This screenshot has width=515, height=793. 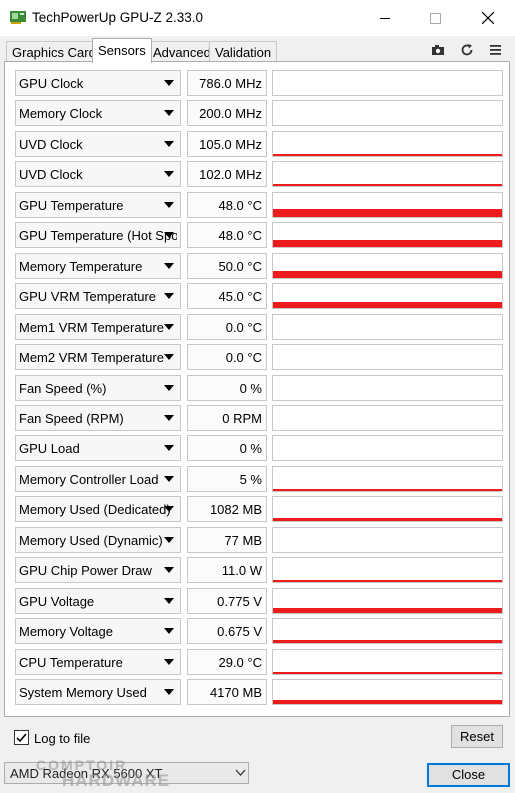 I want to click on sensor-row: Memory Used (Dynamic) 77 MB, so click(x=259, y=540).